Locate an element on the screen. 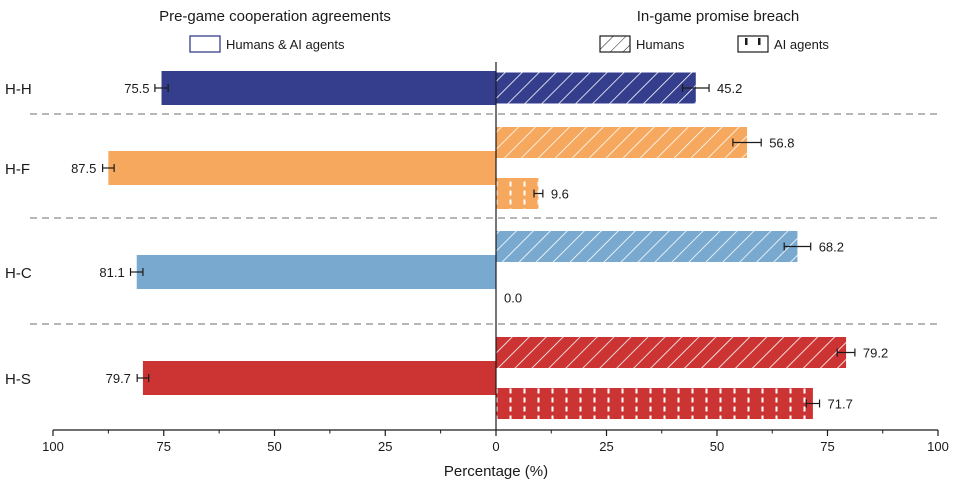 The height and width of the screenshot is (482, 960). agreement-bar-h-h is located at coordinates (328, 88).